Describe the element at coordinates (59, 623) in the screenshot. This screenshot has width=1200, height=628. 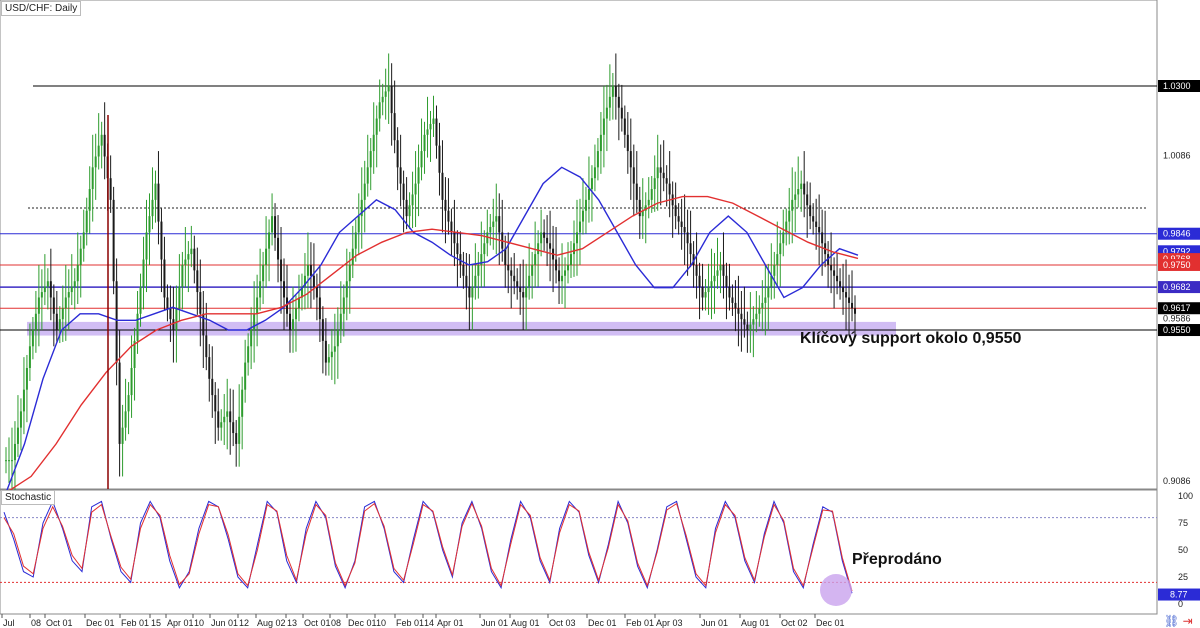
I see `x-axis-tick: Oct 01` at that location.